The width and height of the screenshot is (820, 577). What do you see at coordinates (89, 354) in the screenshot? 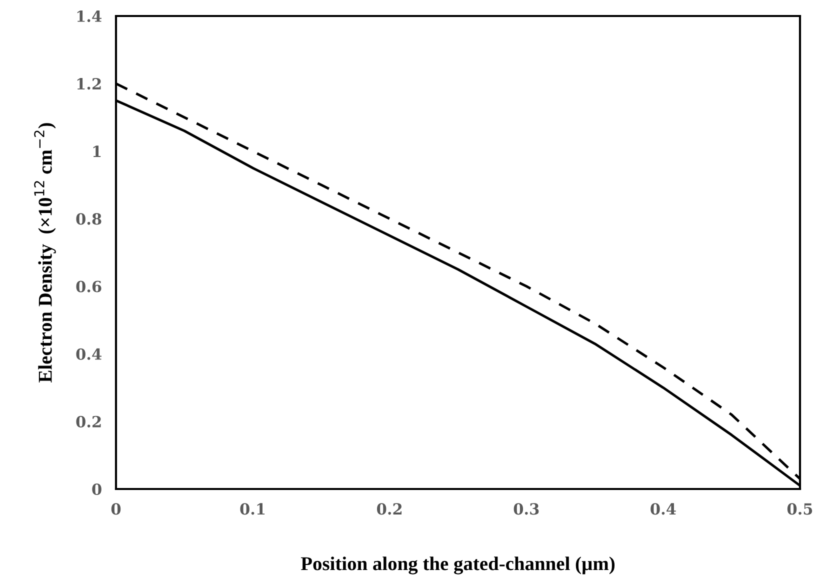
I see `y-tick-label: 0.4` at bounding box center [89, 354].